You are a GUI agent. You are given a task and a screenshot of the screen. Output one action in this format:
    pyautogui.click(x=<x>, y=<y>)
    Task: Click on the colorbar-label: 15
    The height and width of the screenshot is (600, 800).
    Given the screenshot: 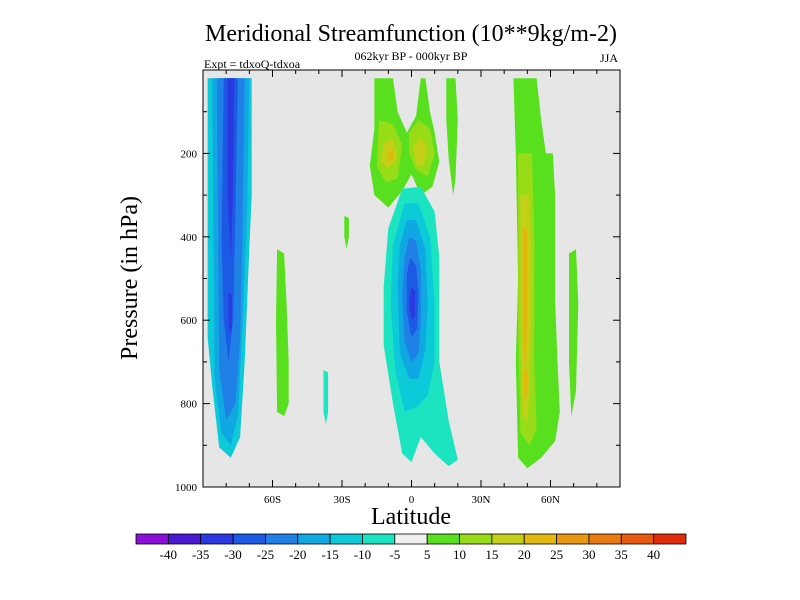 What is the action you would take?
    pyautogui.click(x=491, y=554)
    